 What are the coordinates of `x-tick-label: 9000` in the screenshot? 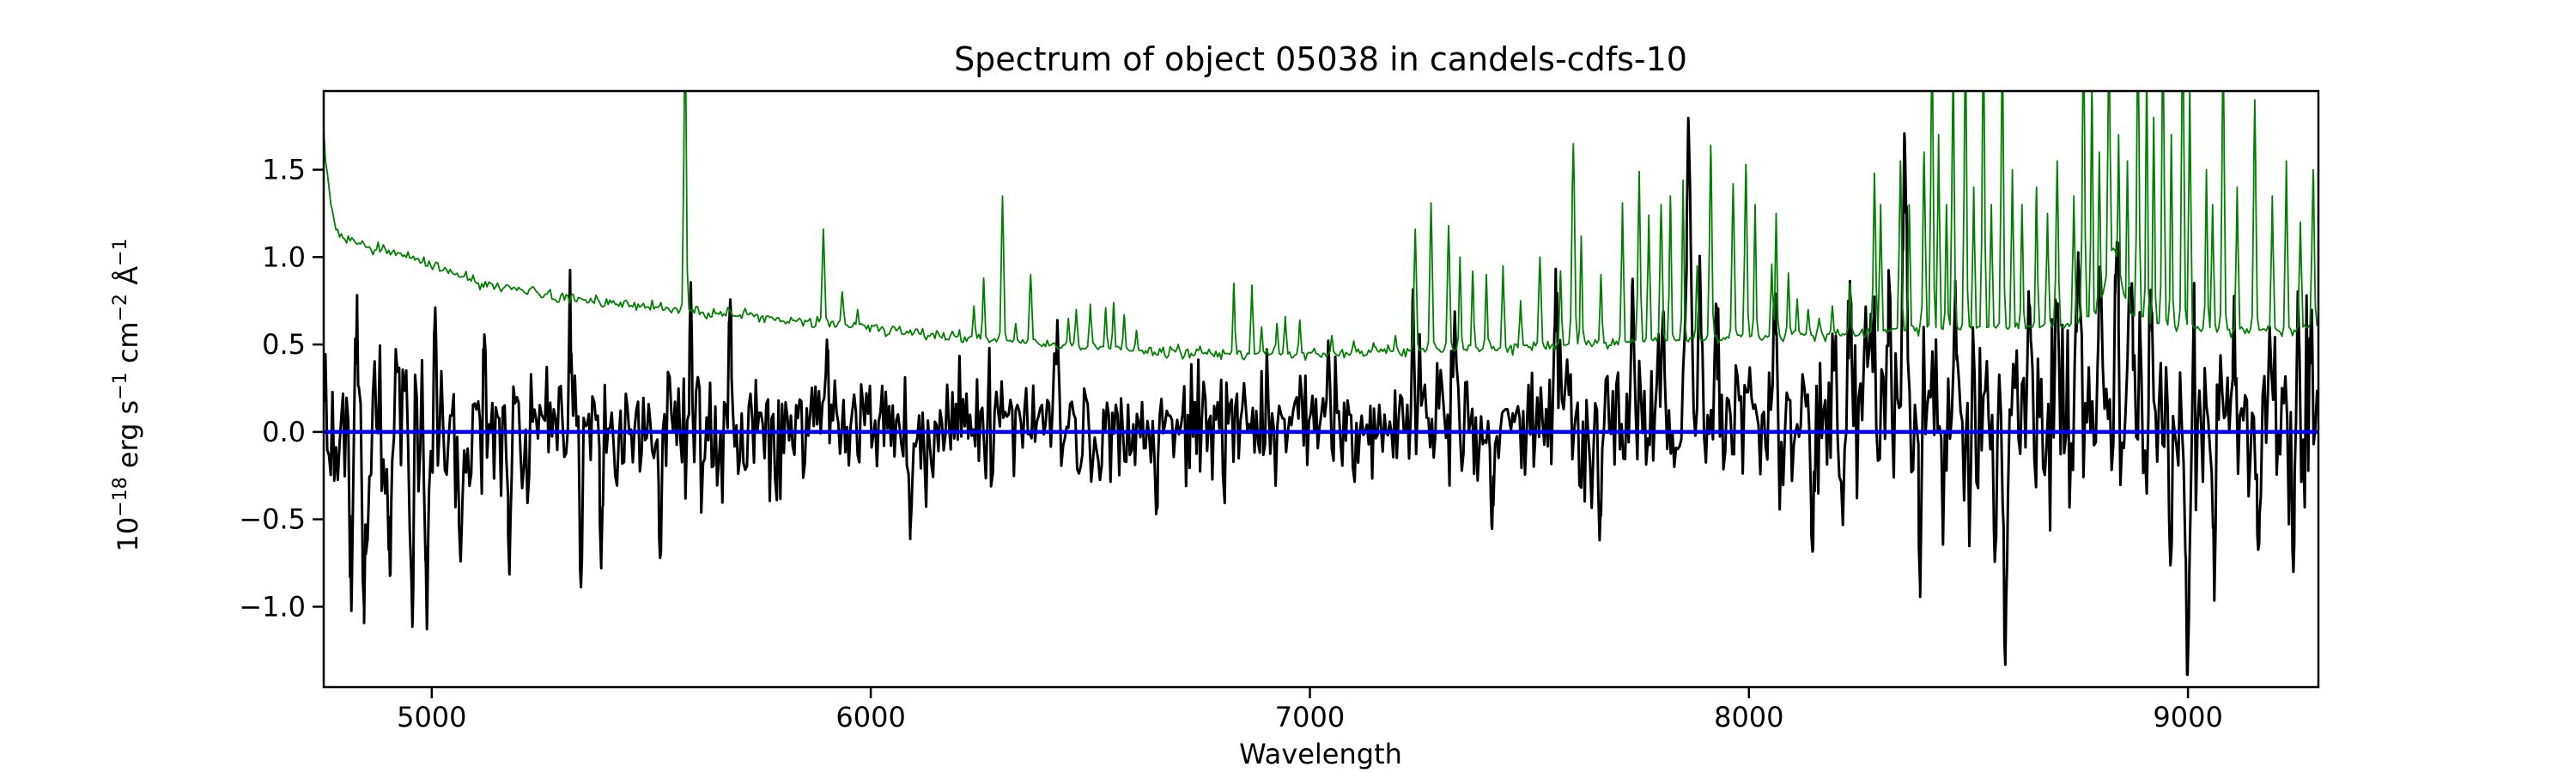 It's located at (2187, 717).